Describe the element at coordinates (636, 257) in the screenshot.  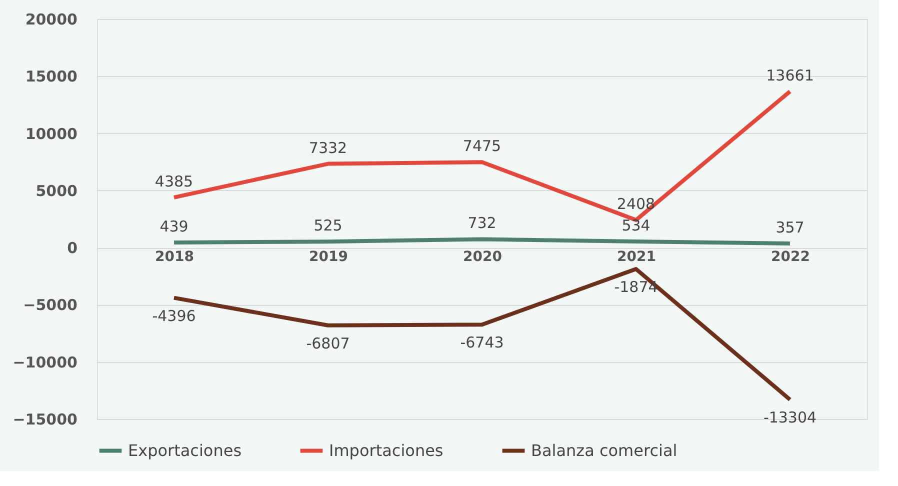
I see `x-tick-label: 2021` at that location.